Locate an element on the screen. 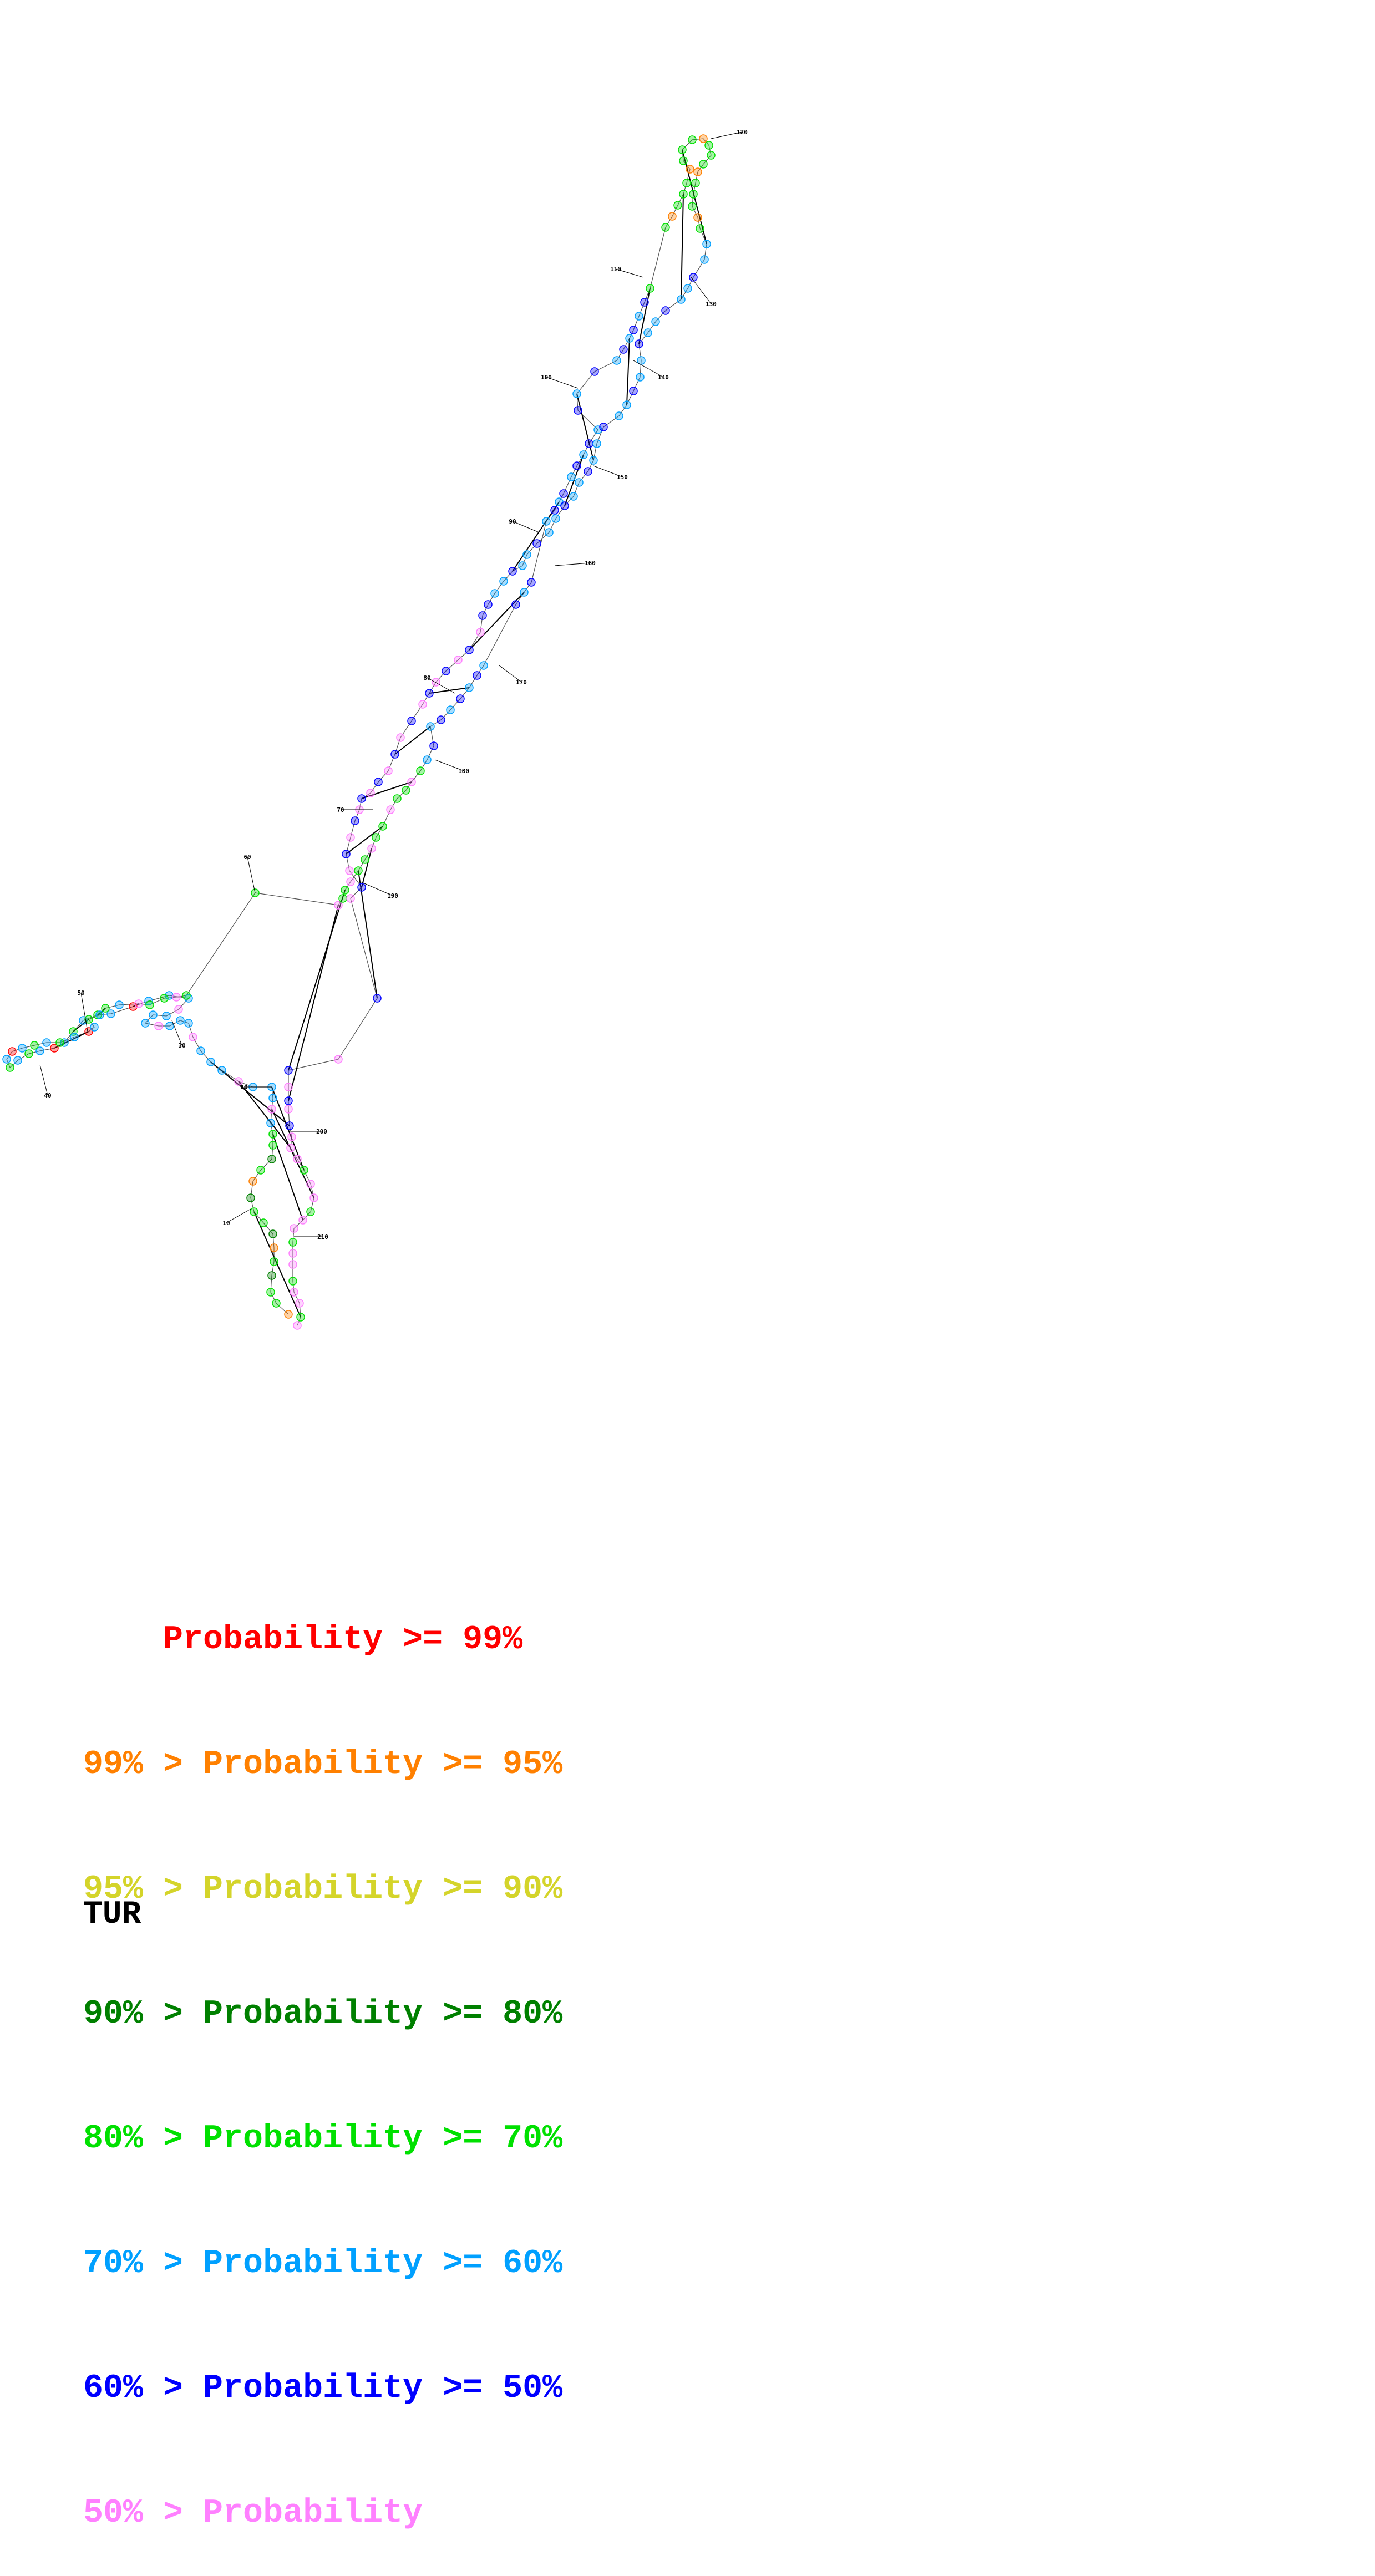  legend-row: 70% > Probability >= 60% is located at coordinates (322, 2264).